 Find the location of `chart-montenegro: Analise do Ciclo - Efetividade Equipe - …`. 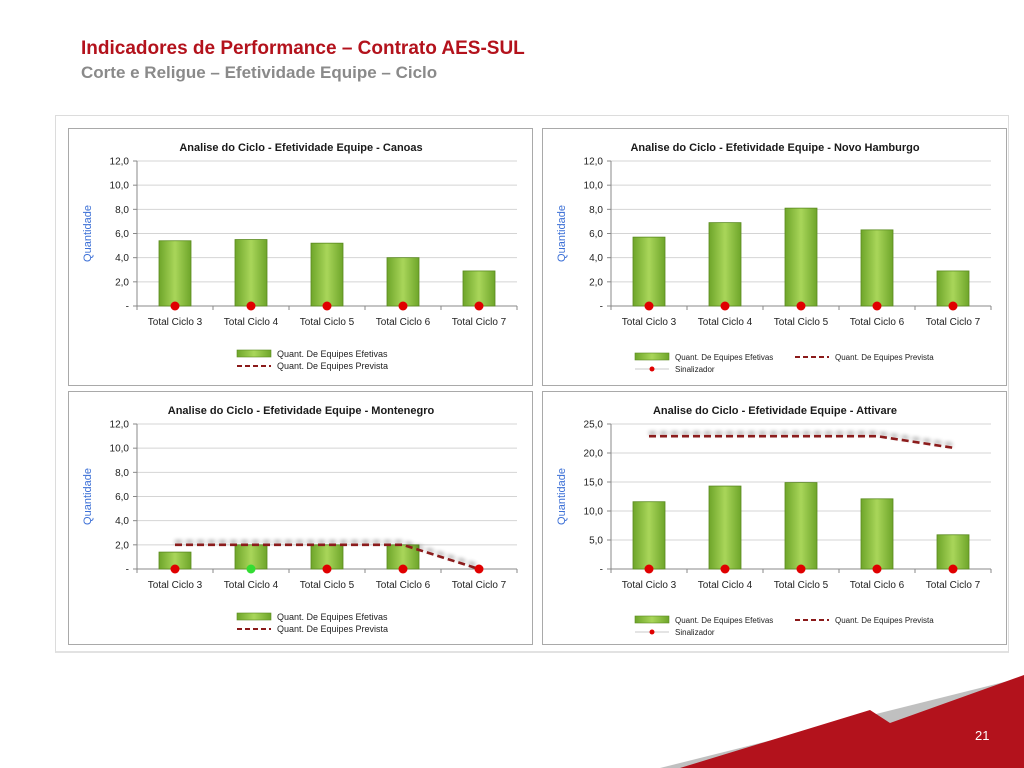

chart-montenegro: Analise do Ciclo - Efetividade Equipe - … is located at coordinates (300, 519).